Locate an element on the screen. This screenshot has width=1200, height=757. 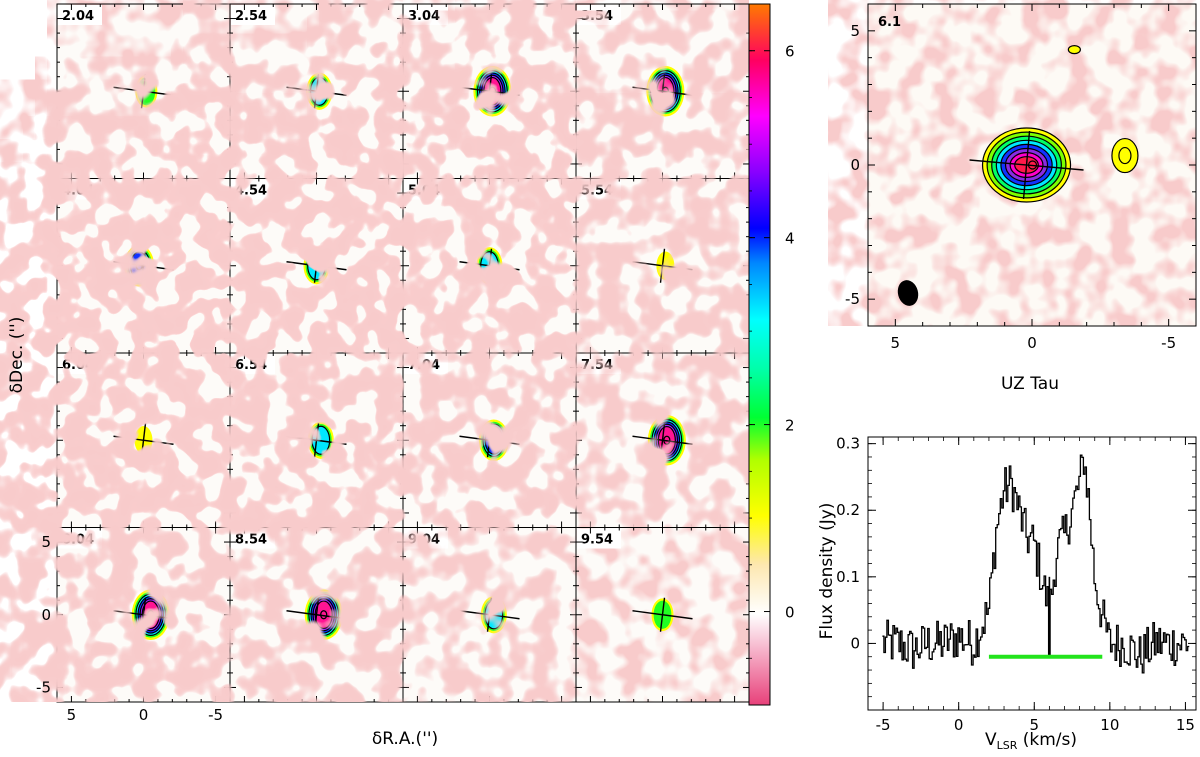
spectrum-y-tick-label: 0.1 is located at coordinates (848, 577).